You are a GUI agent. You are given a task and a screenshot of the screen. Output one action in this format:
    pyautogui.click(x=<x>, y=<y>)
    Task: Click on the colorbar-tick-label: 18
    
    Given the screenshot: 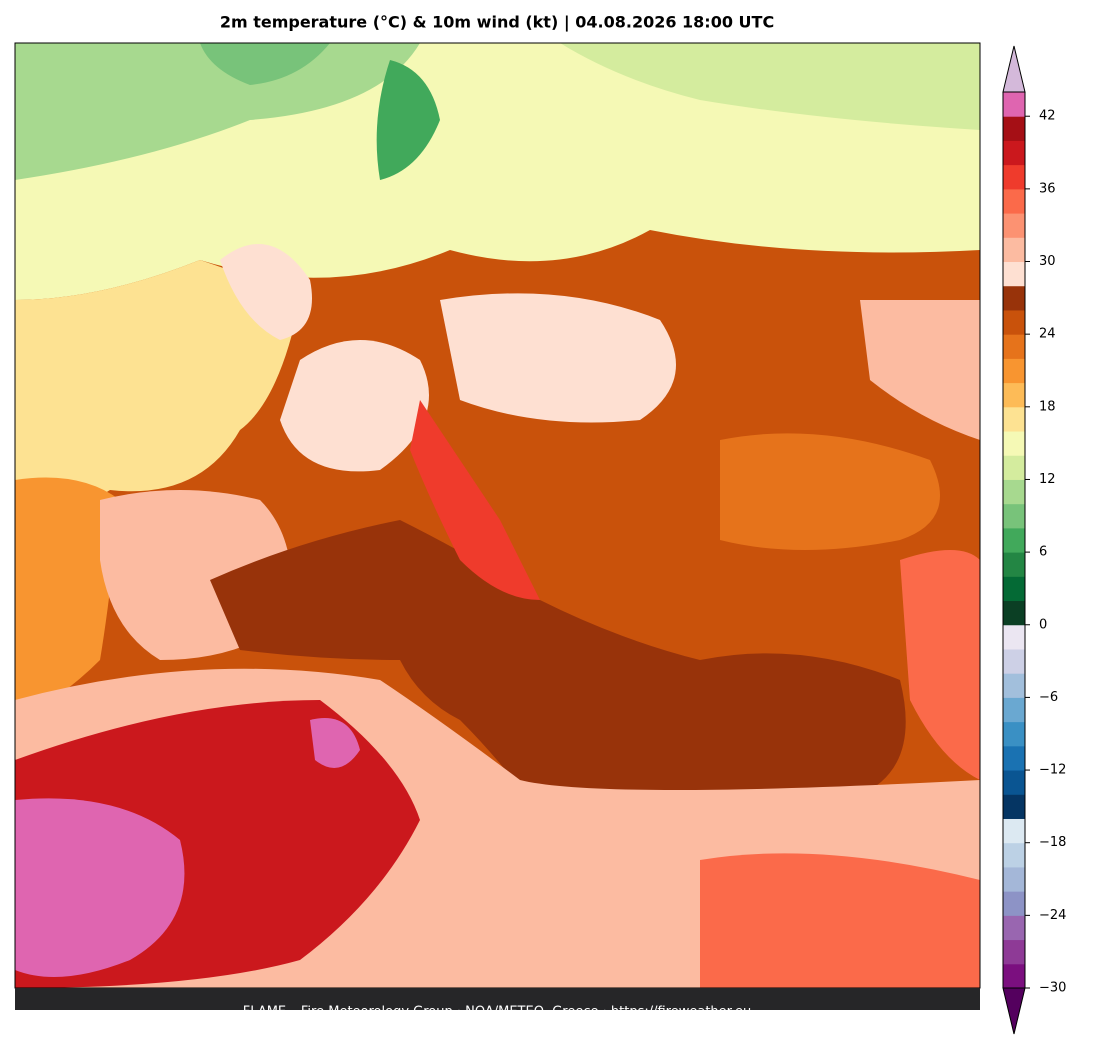 What is the action you would take?
    pyautogui.click(x=1047, y=406)
    